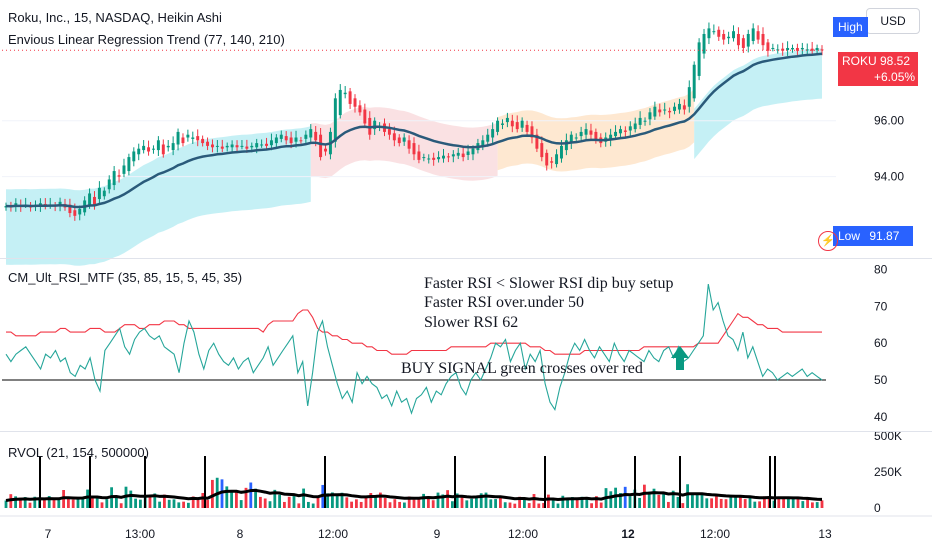 The height and width of the screenshot is (555, 932). I want to click on rvol-tick-label: 0, so click(877, 508).